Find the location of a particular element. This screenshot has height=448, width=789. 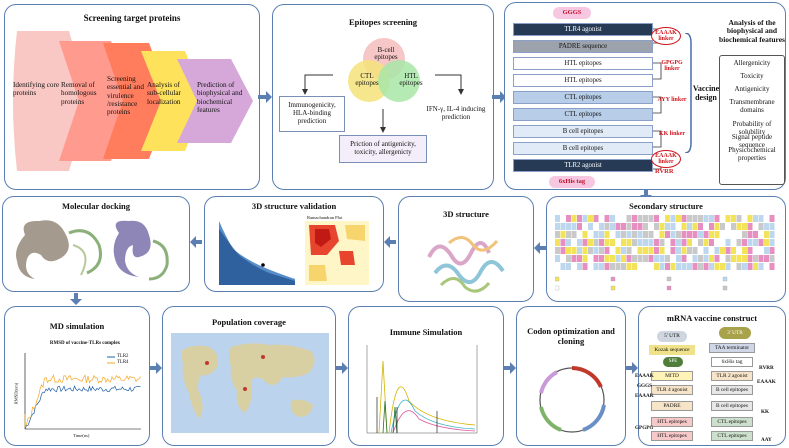

sig-badge: SPE is located at coordinates (673, 362).